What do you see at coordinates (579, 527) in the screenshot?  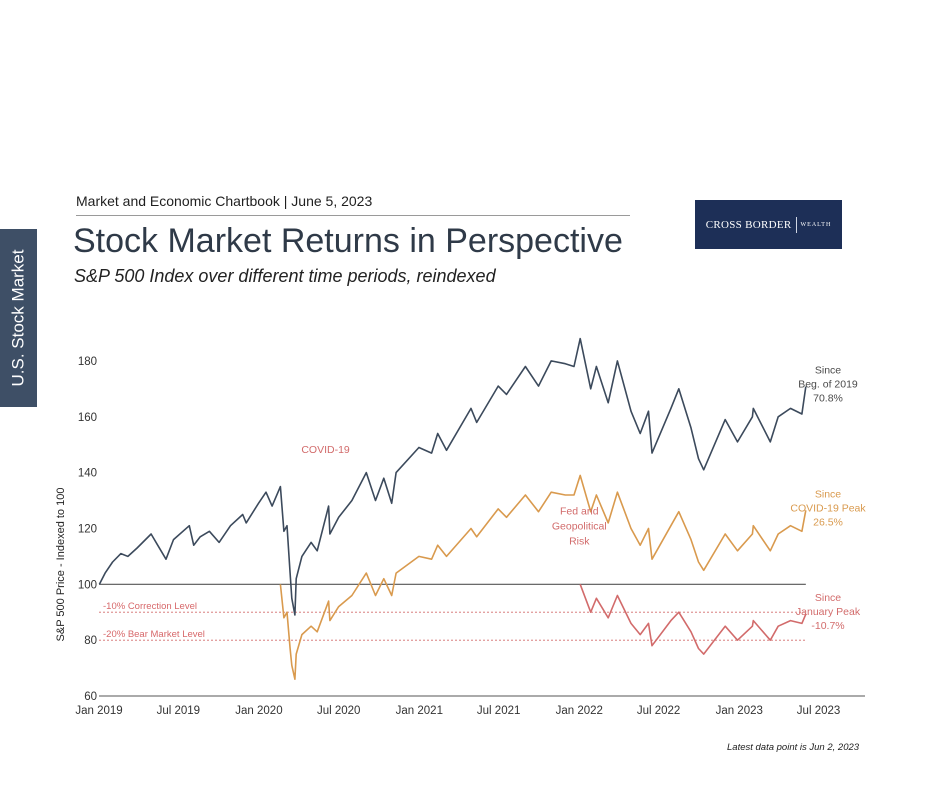 I see `chart-annotation: Fed and Geopolitical Risk` at bounding box center [579, 527].